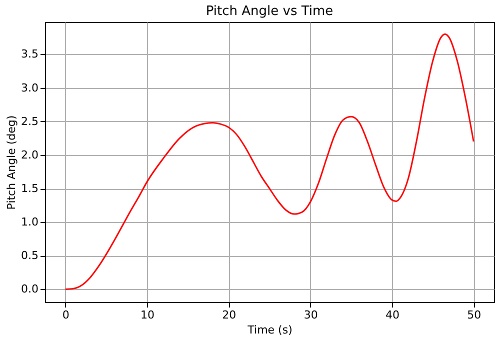 This screenshot has height=340, width=499. What do you see at coordinates (66, 315) in the screenshot?
I see `x-tick-label: 0` at bounding box center [66, 315].